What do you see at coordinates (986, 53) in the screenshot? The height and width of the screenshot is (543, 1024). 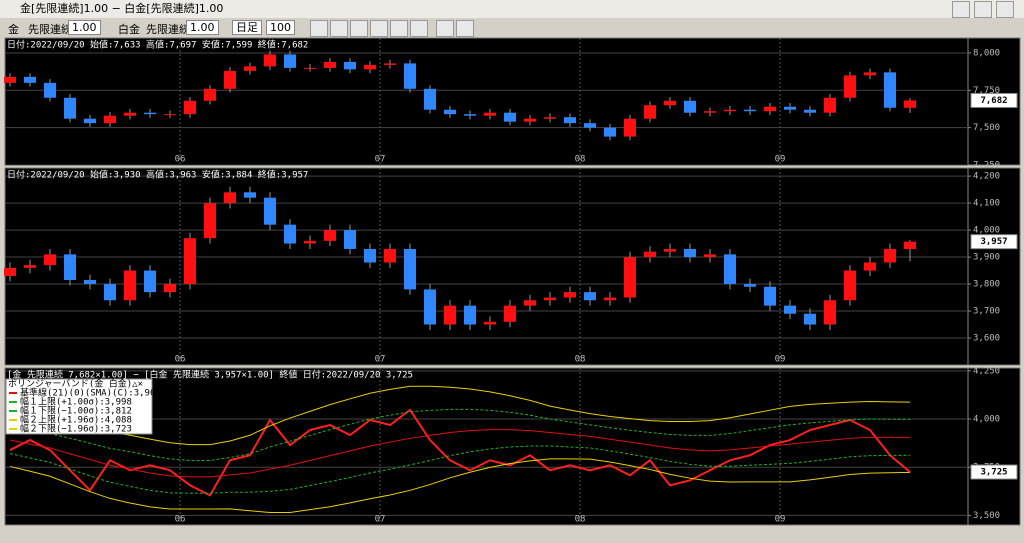 I see `y-tick-label: 8,000` at bounding box center [986, 53].